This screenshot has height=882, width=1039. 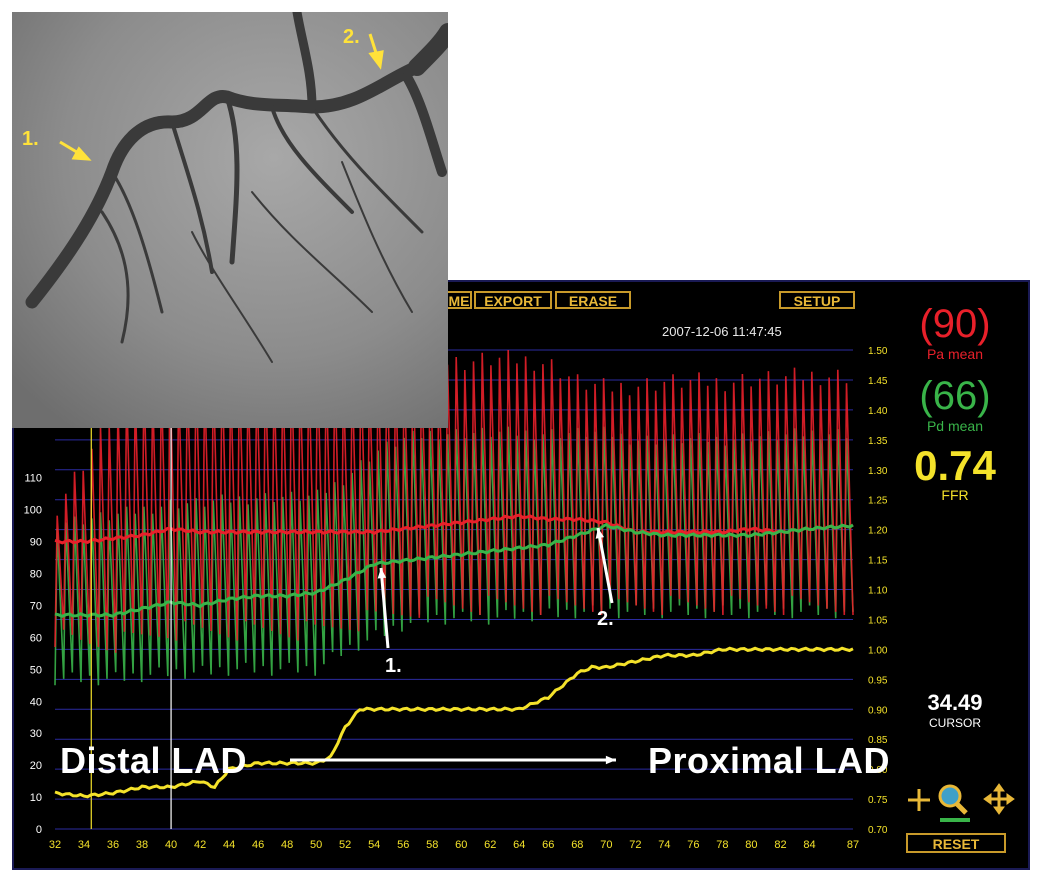 I want to click on y-right-tick-label: 1.35, so click(x=878, y=441).